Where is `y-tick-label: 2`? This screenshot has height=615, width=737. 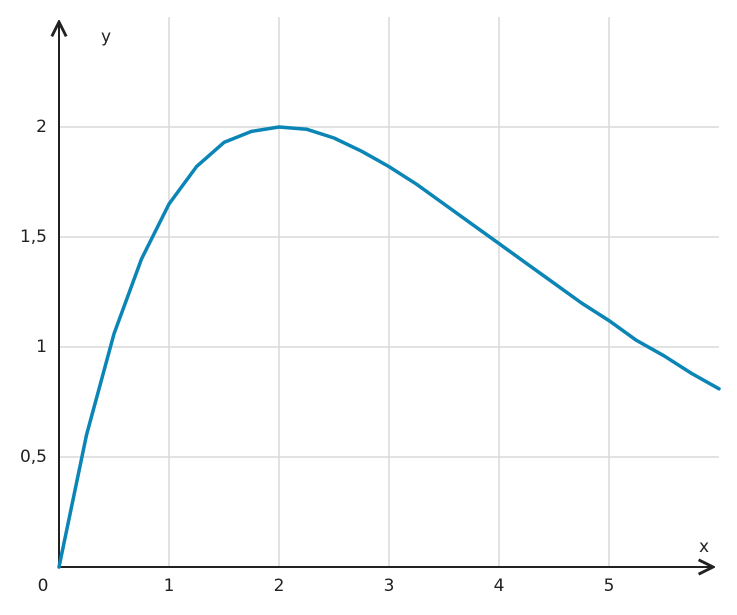 y-tick-label: 2 is located at coordinates (41, 127).